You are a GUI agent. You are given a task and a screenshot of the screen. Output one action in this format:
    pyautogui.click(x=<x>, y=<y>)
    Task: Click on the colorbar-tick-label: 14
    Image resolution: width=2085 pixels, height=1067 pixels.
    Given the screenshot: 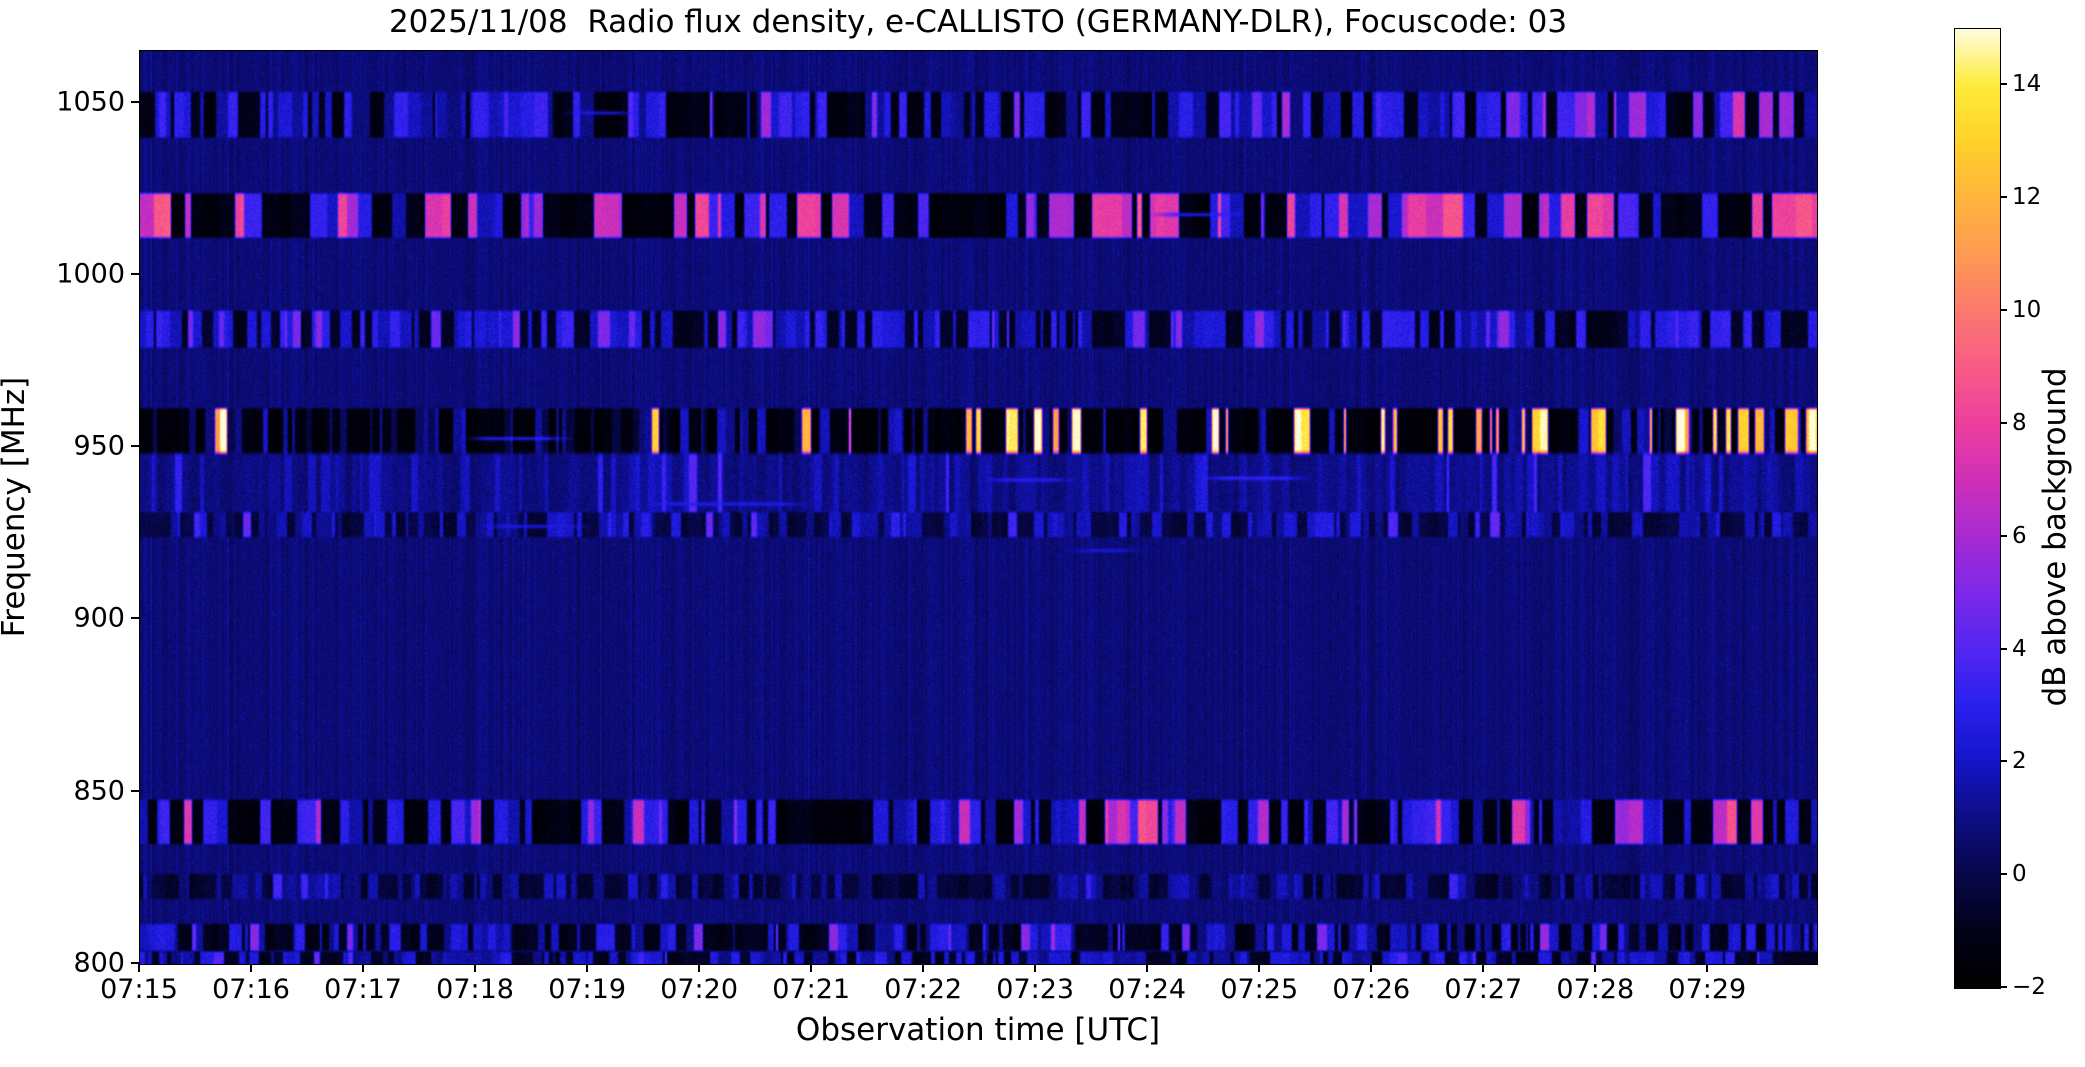 What is the action you would take?
    pyautogui.click(x=2027, y=84)
    